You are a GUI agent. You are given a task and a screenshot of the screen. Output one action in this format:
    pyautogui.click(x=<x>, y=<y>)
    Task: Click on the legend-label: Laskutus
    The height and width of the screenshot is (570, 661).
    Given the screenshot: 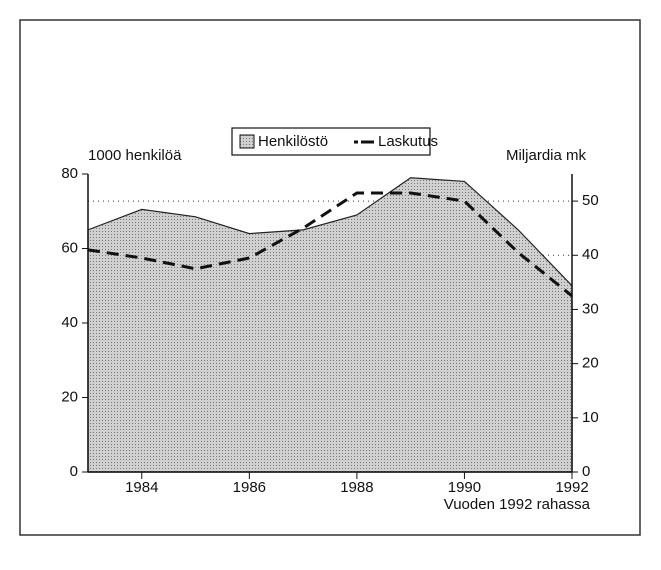 What is the action you would take?
    pyautogui.click(x=408, y=141)
    